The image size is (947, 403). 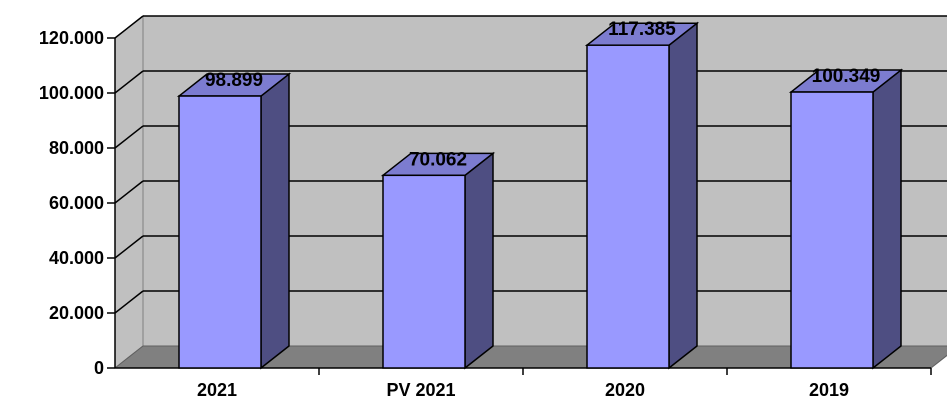 I want to click on x-tick-label: 2019, so click(x=829, y=390).